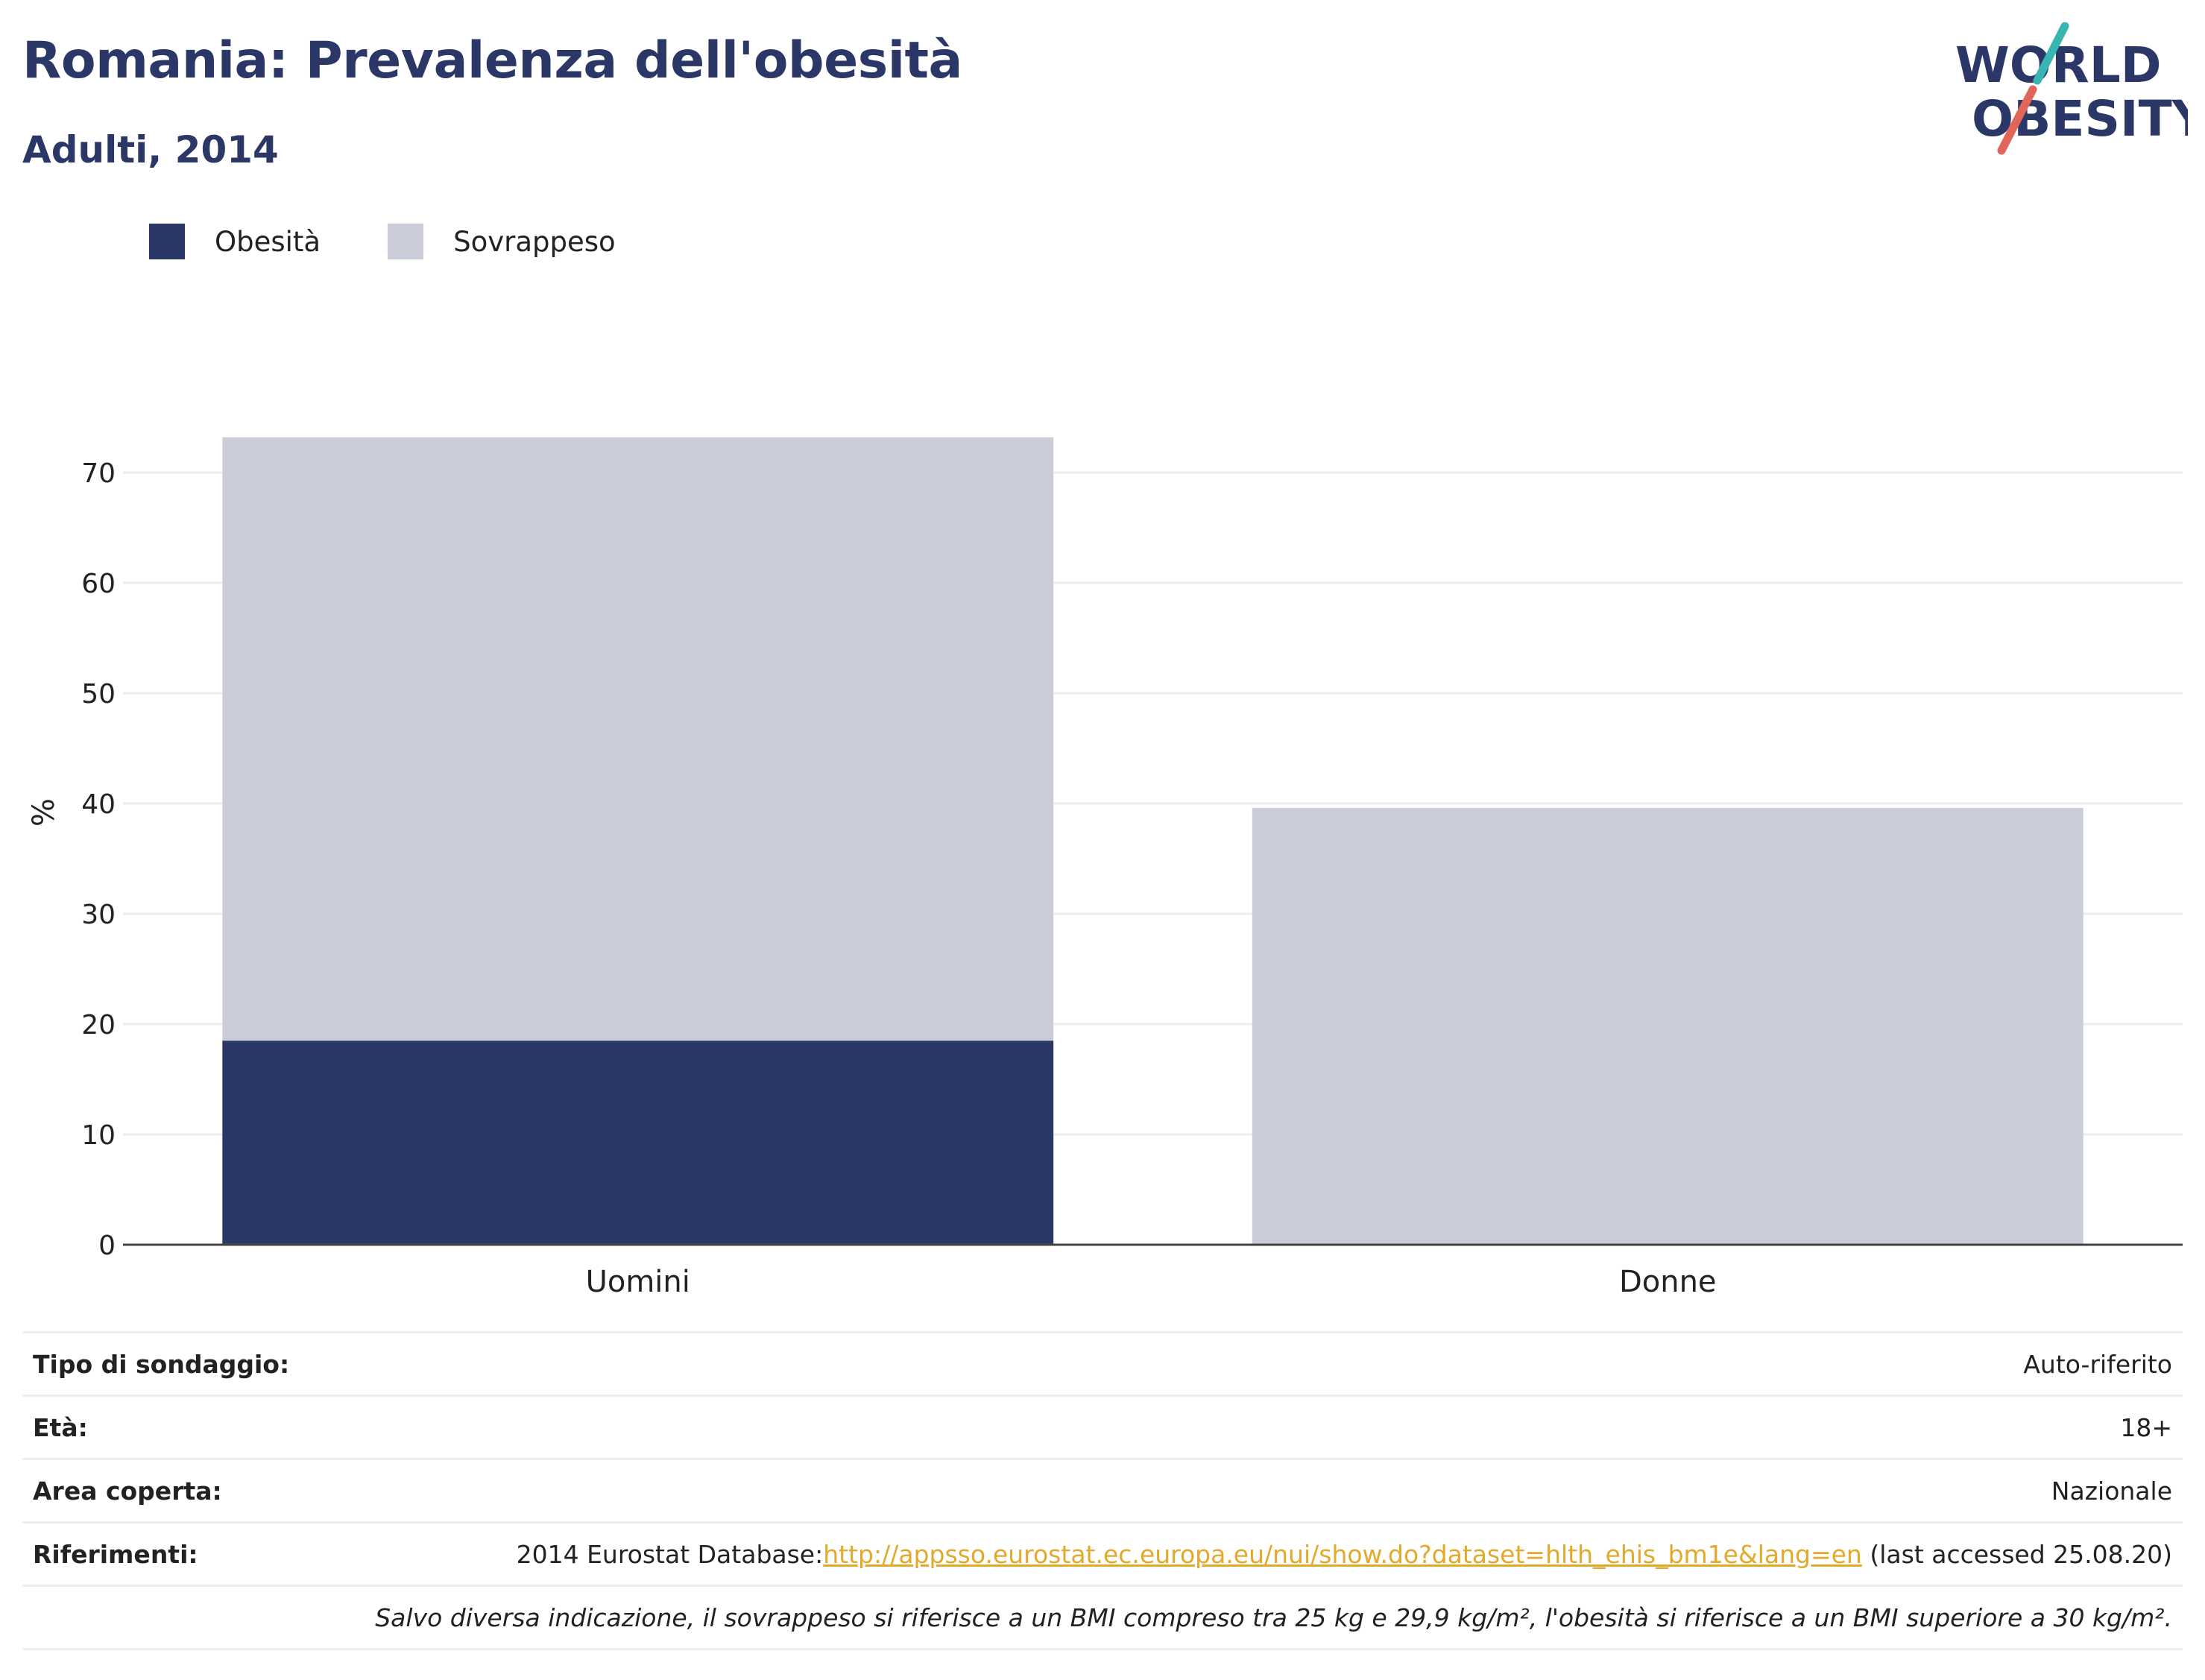 Image resolution: width=2205 pixels, height=1680 pixels. What do you see at coordinates (1256, 1364) in the screenshot?
I see `info-value-survey-type: Auto-riferito` at bounding box center [1256, 1364].